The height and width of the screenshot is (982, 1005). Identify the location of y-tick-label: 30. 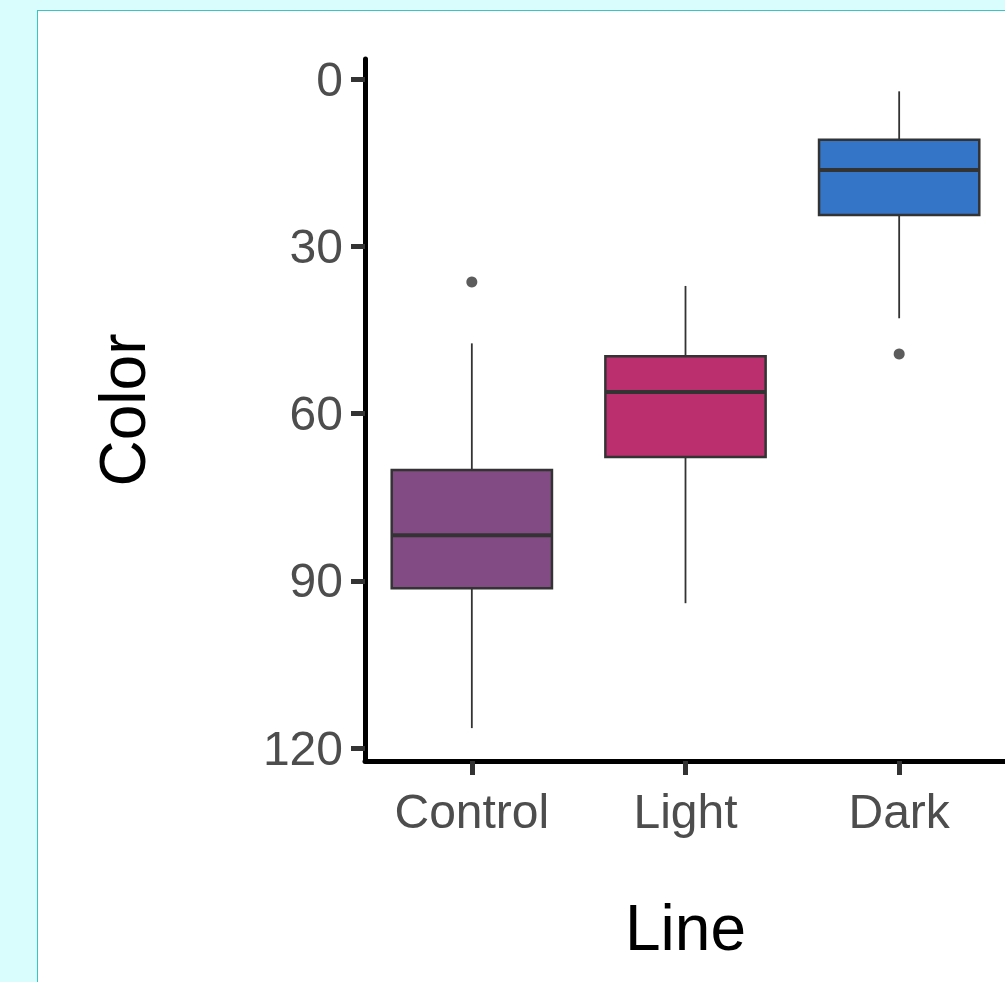
(316, 246).